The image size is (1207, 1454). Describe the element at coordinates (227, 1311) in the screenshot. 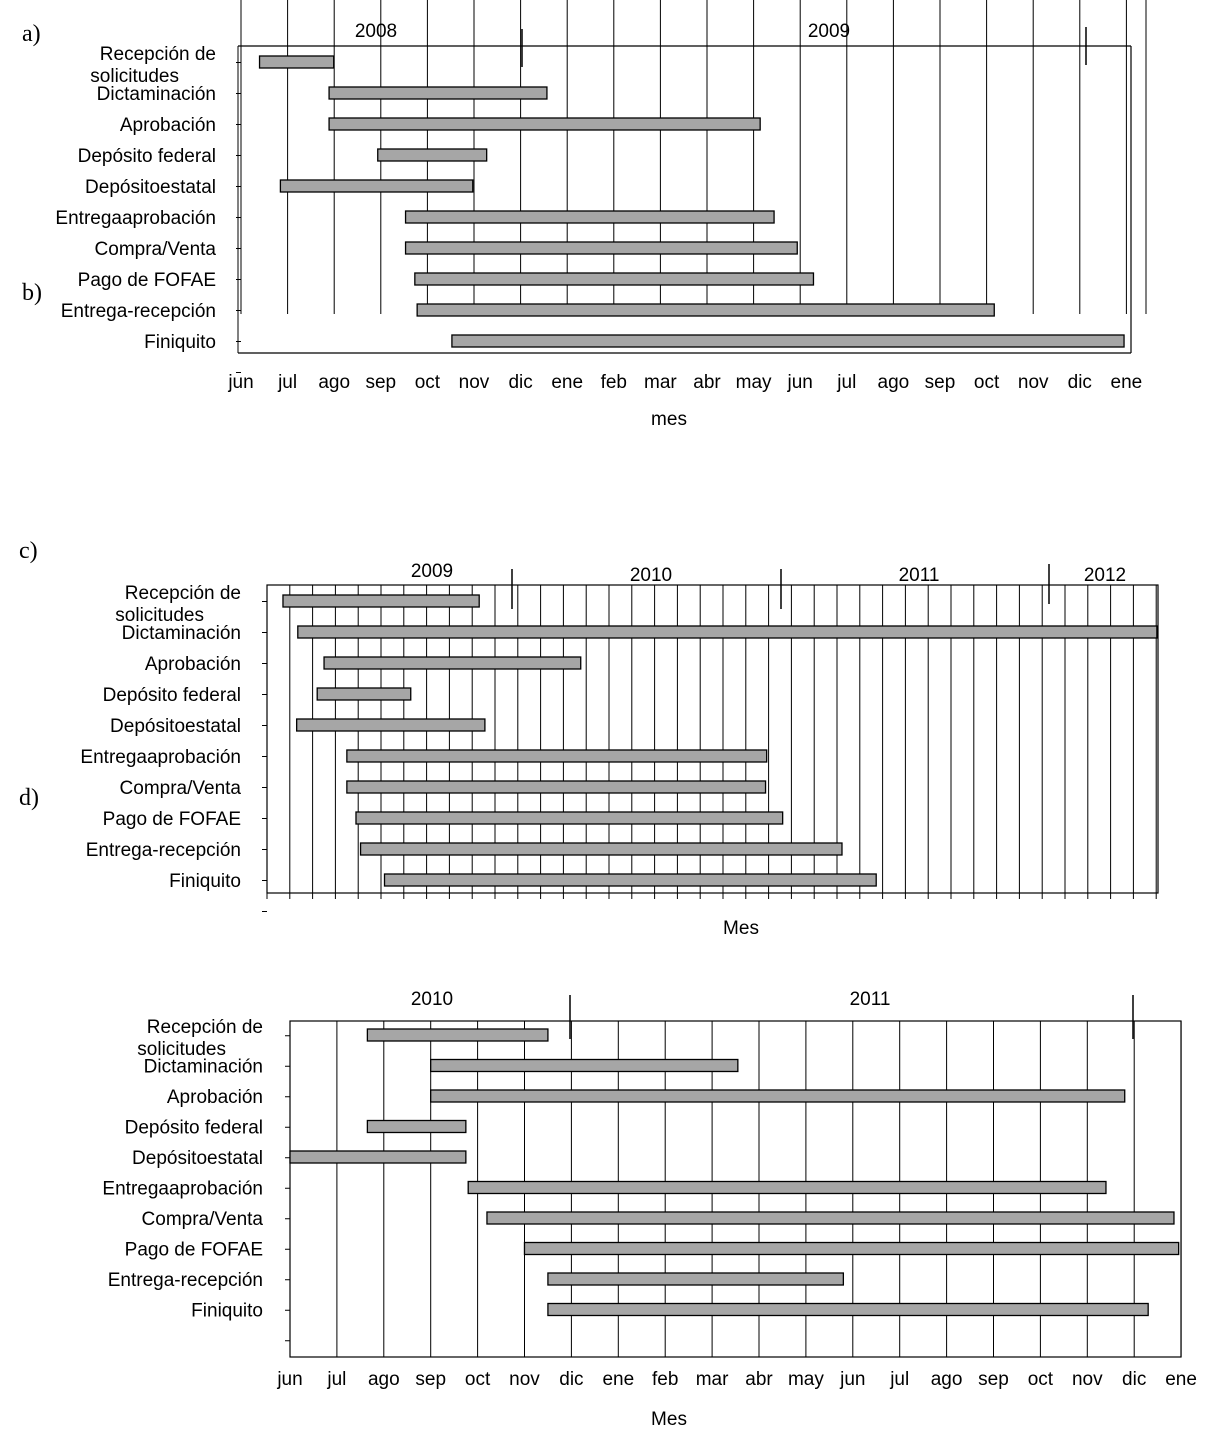

I see `category-label: Finiquito` at that location.